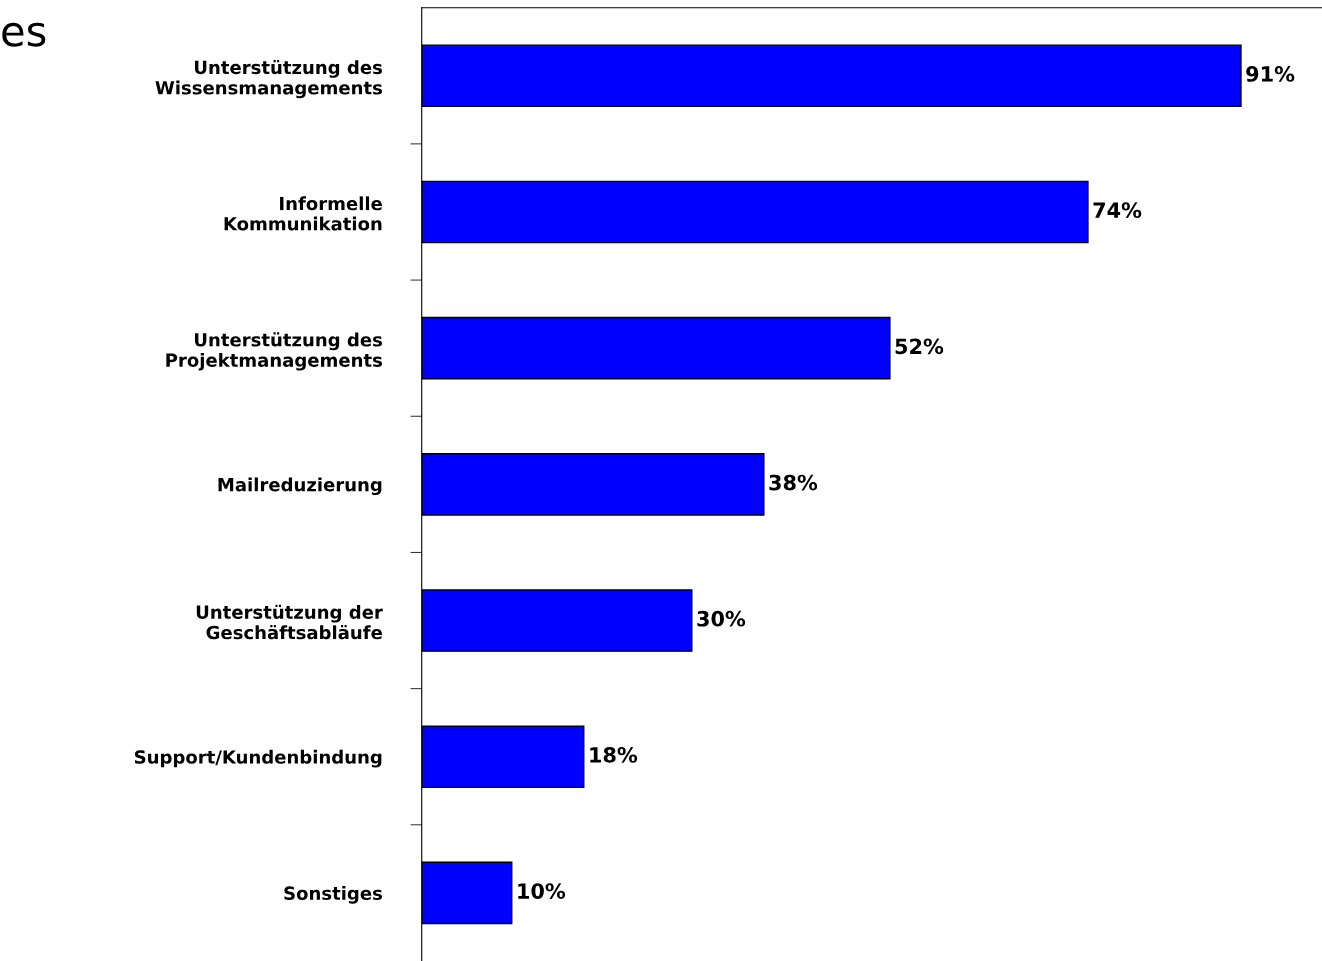  Describe the element at coordinates (300, 486) in the screenshot. I see `y-tick-label: Mailreduzierung` at that location.